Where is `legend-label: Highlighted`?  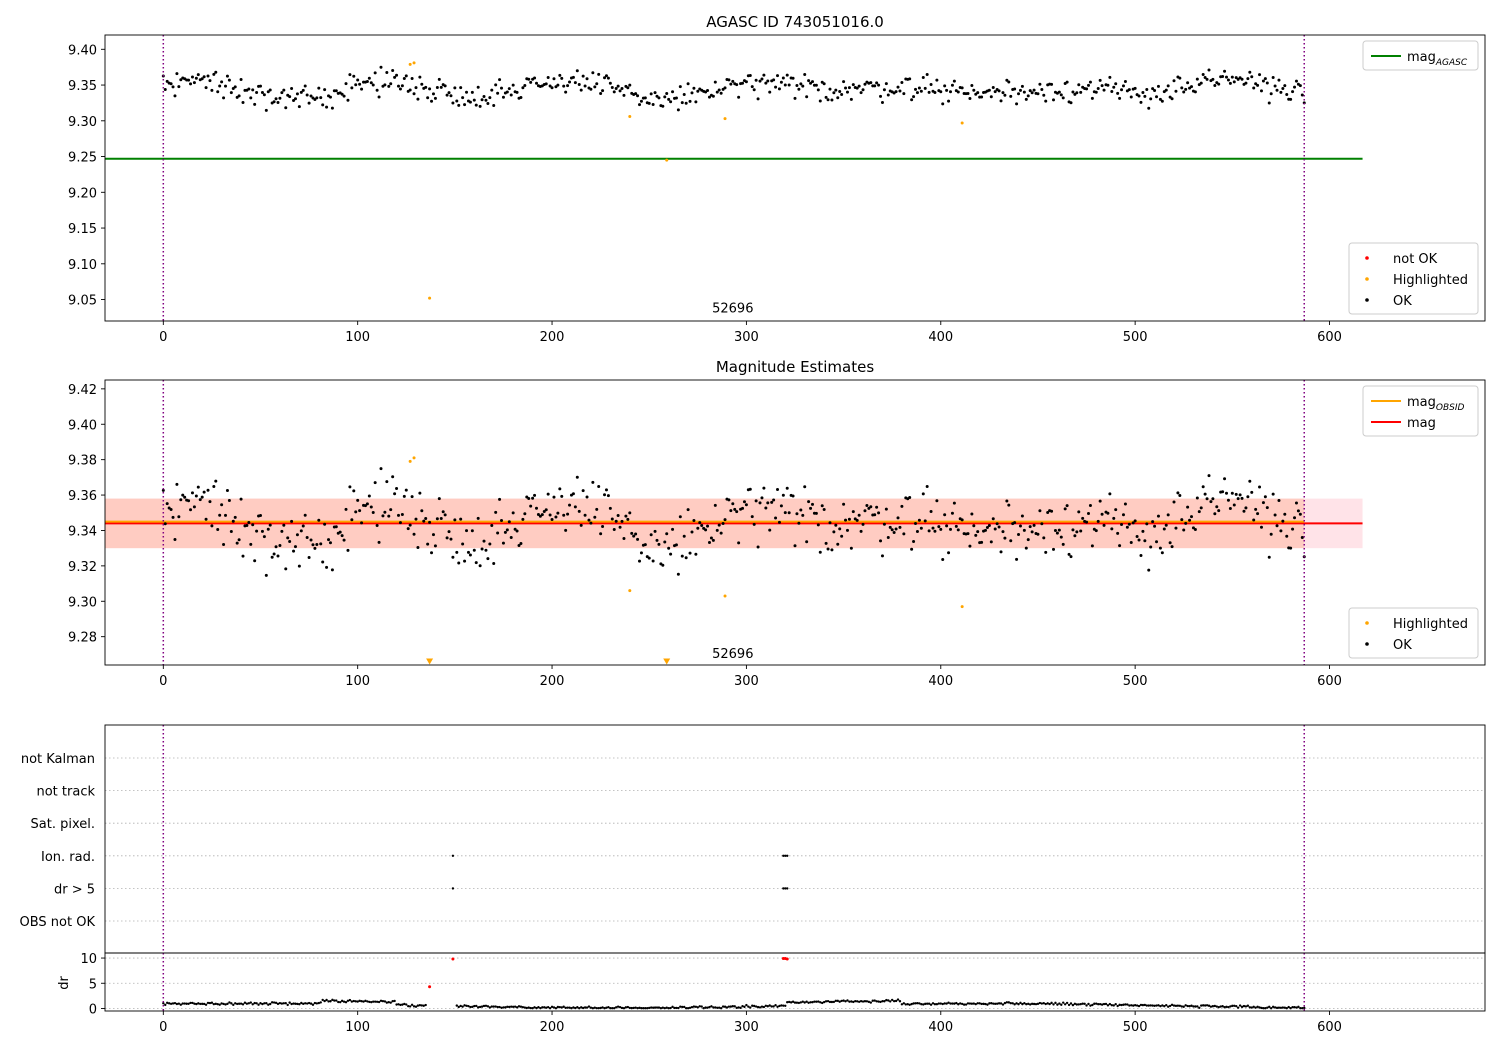
legend-label: Highlighted is located at coordinates (1430, 624).